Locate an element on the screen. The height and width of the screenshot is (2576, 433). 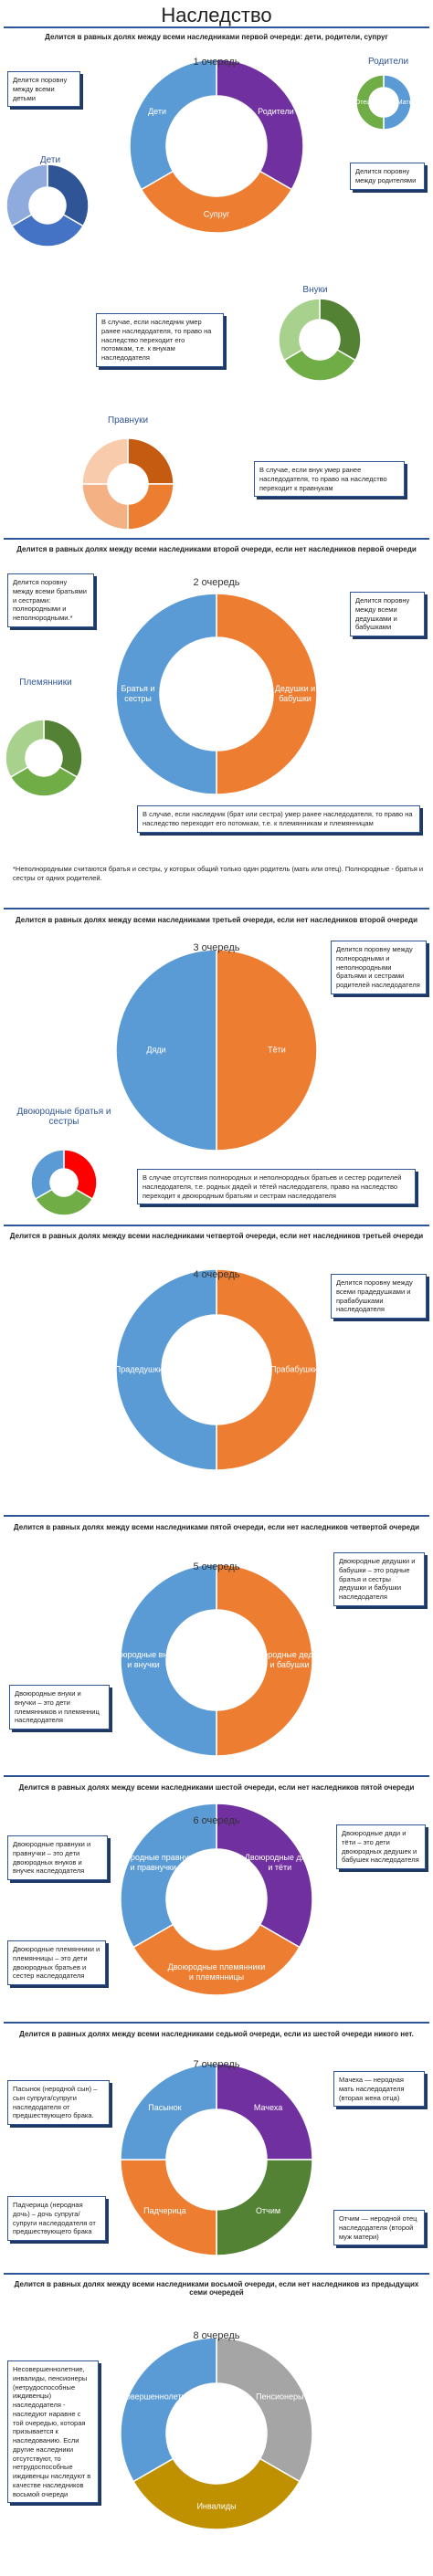
segment-label: Дяди is located at coordinates (155, 1049).